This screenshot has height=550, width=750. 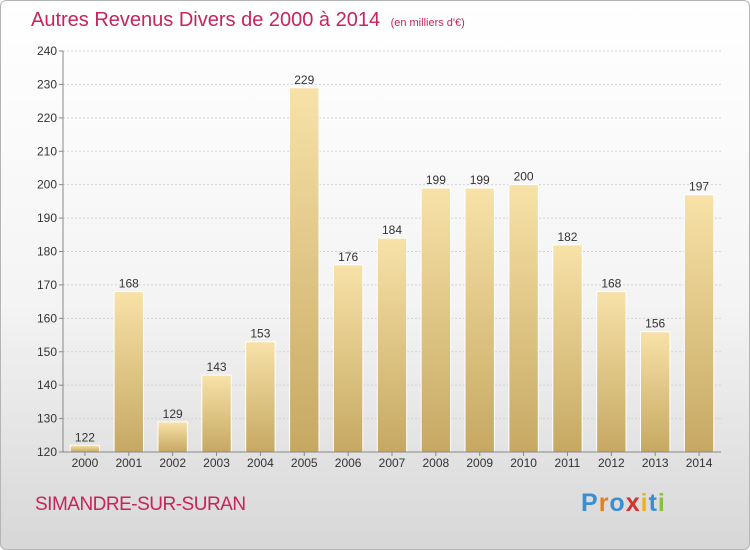 I want to click on logo-letter: r, so click(x=604, y=503).